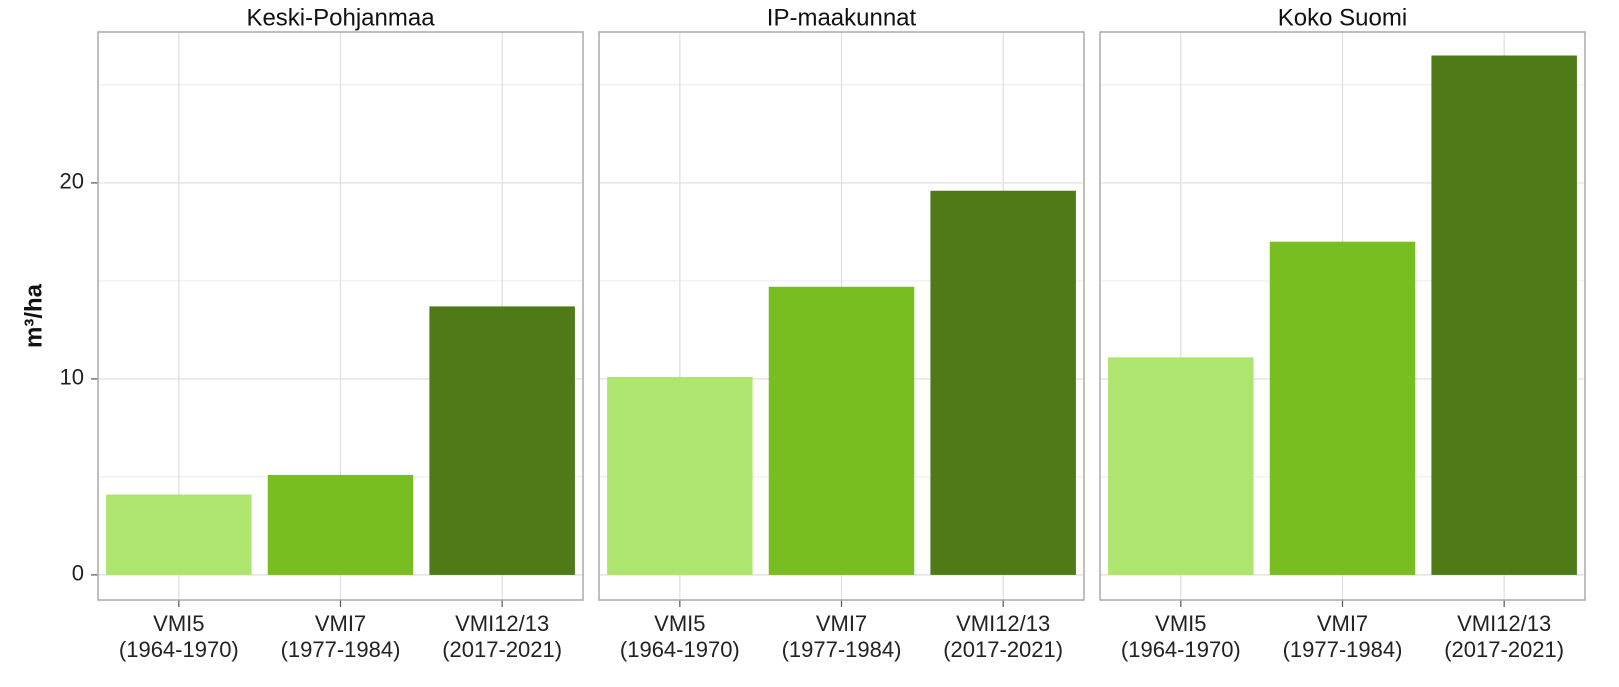 This screenshot has height=687, width=1619. I want to click on y-tick-label: 0, so click(78, 573).